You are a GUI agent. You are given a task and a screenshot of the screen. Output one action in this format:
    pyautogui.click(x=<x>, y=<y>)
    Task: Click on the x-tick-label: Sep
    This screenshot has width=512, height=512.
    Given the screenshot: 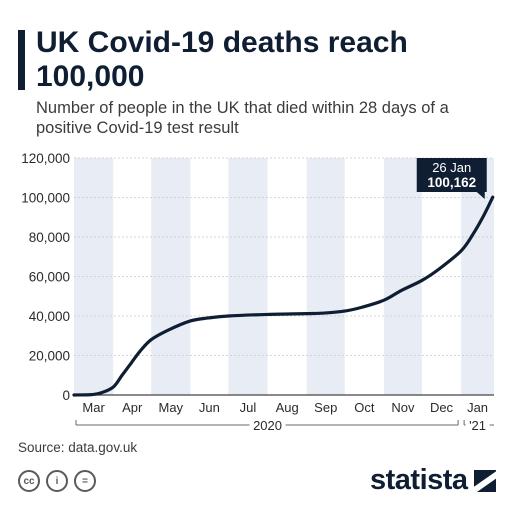 What is the action you would take?
    pyautogui.click(x=325, y=407)
    